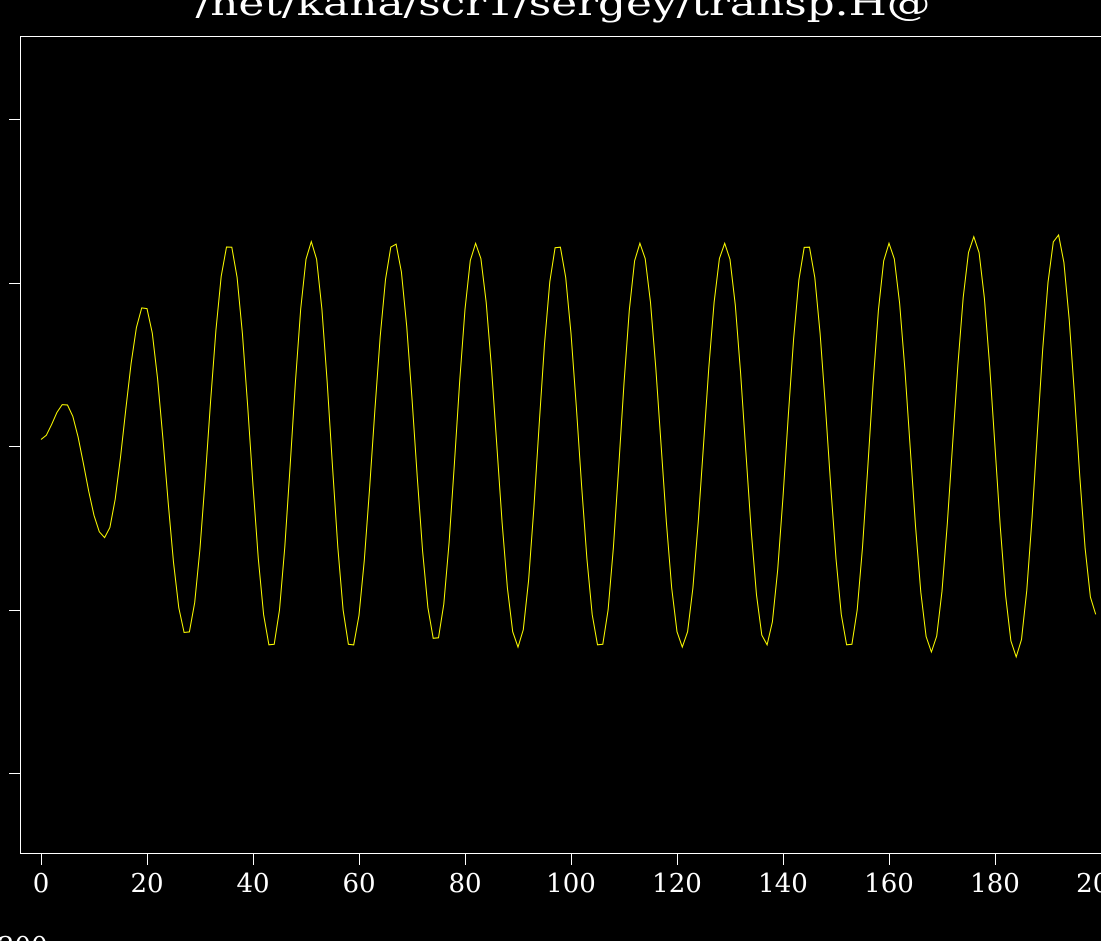 This screenshot has height=941, width=1101. Describe the element at coordinates (677, 884) in the screenshot. I see `x-tick-label: 120` at that location.